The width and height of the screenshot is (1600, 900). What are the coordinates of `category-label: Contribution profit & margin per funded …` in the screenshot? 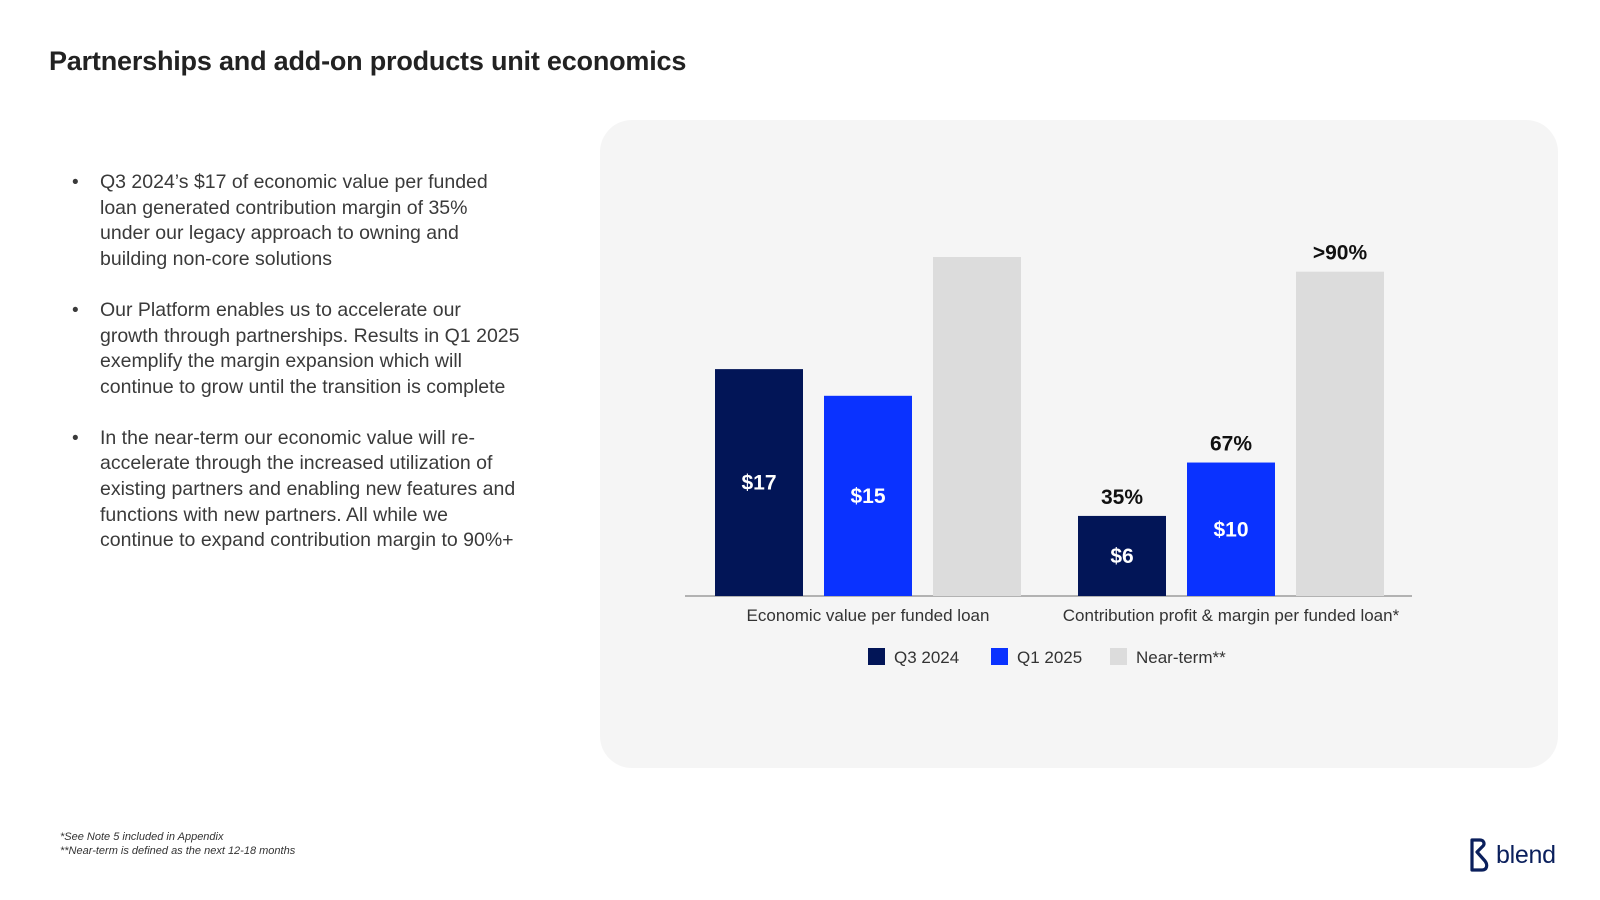 It's located at (1231, 615).